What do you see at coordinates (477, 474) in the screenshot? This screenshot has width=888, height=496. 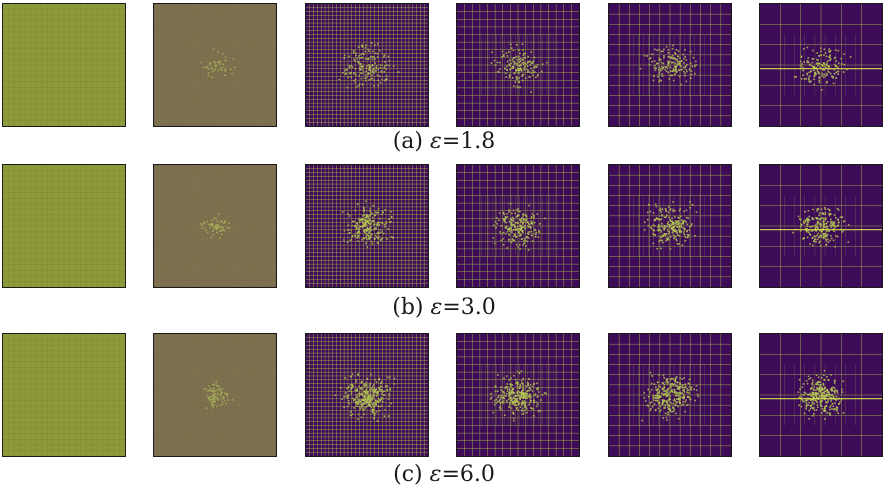 I see `caption-c-value: 6.0` at bounding box center [477, 474].